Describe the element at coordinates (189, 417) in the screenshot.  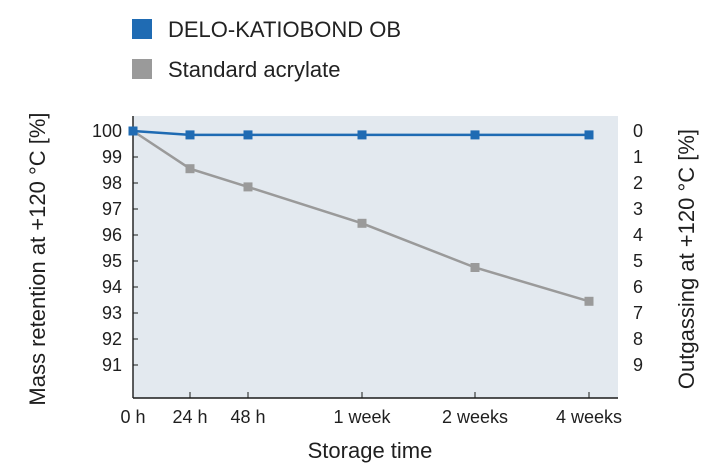
I see `x-tick-label: 24 h` at that location.